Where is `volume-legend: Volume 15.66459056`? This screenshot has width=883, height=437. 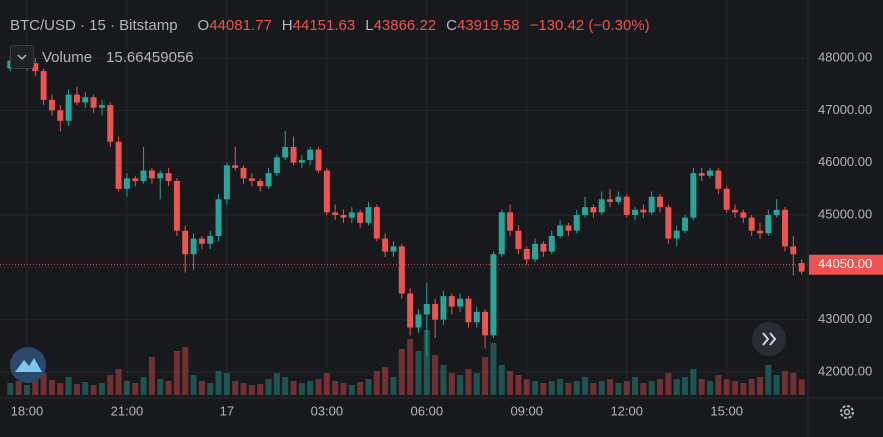
volume-legend: Volume 15.66459056 is located at coordinates (102, 57).